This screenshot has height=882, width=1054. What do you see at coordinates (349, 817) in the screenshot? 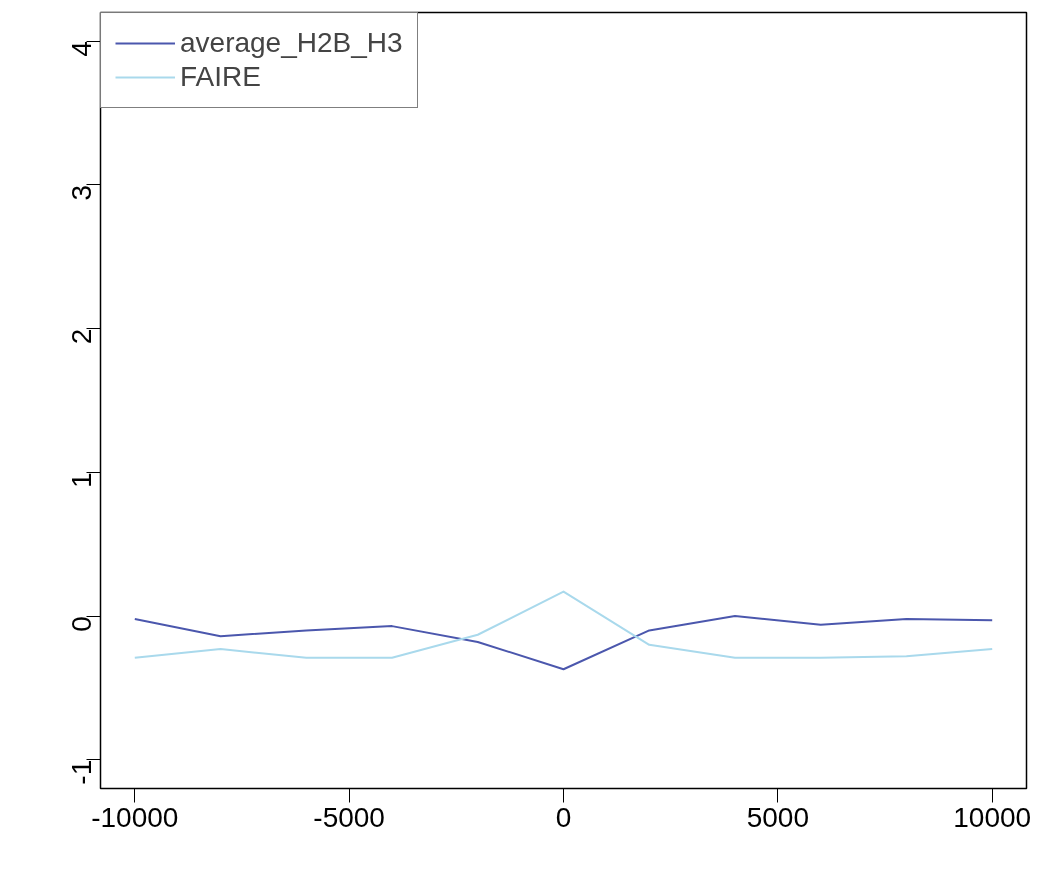
I see `x-tick-label: -5000` at bounding box center [349, 817].